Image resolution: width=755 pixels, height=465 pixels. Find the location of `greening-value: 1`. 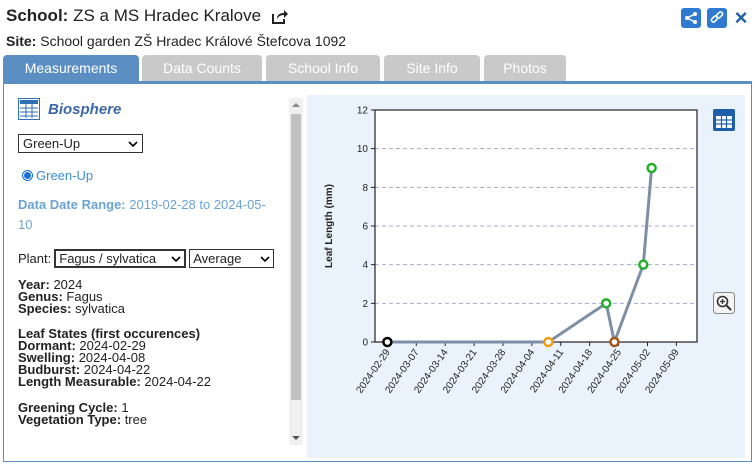

greening-value: 1 is located at coordinates (125, 407).